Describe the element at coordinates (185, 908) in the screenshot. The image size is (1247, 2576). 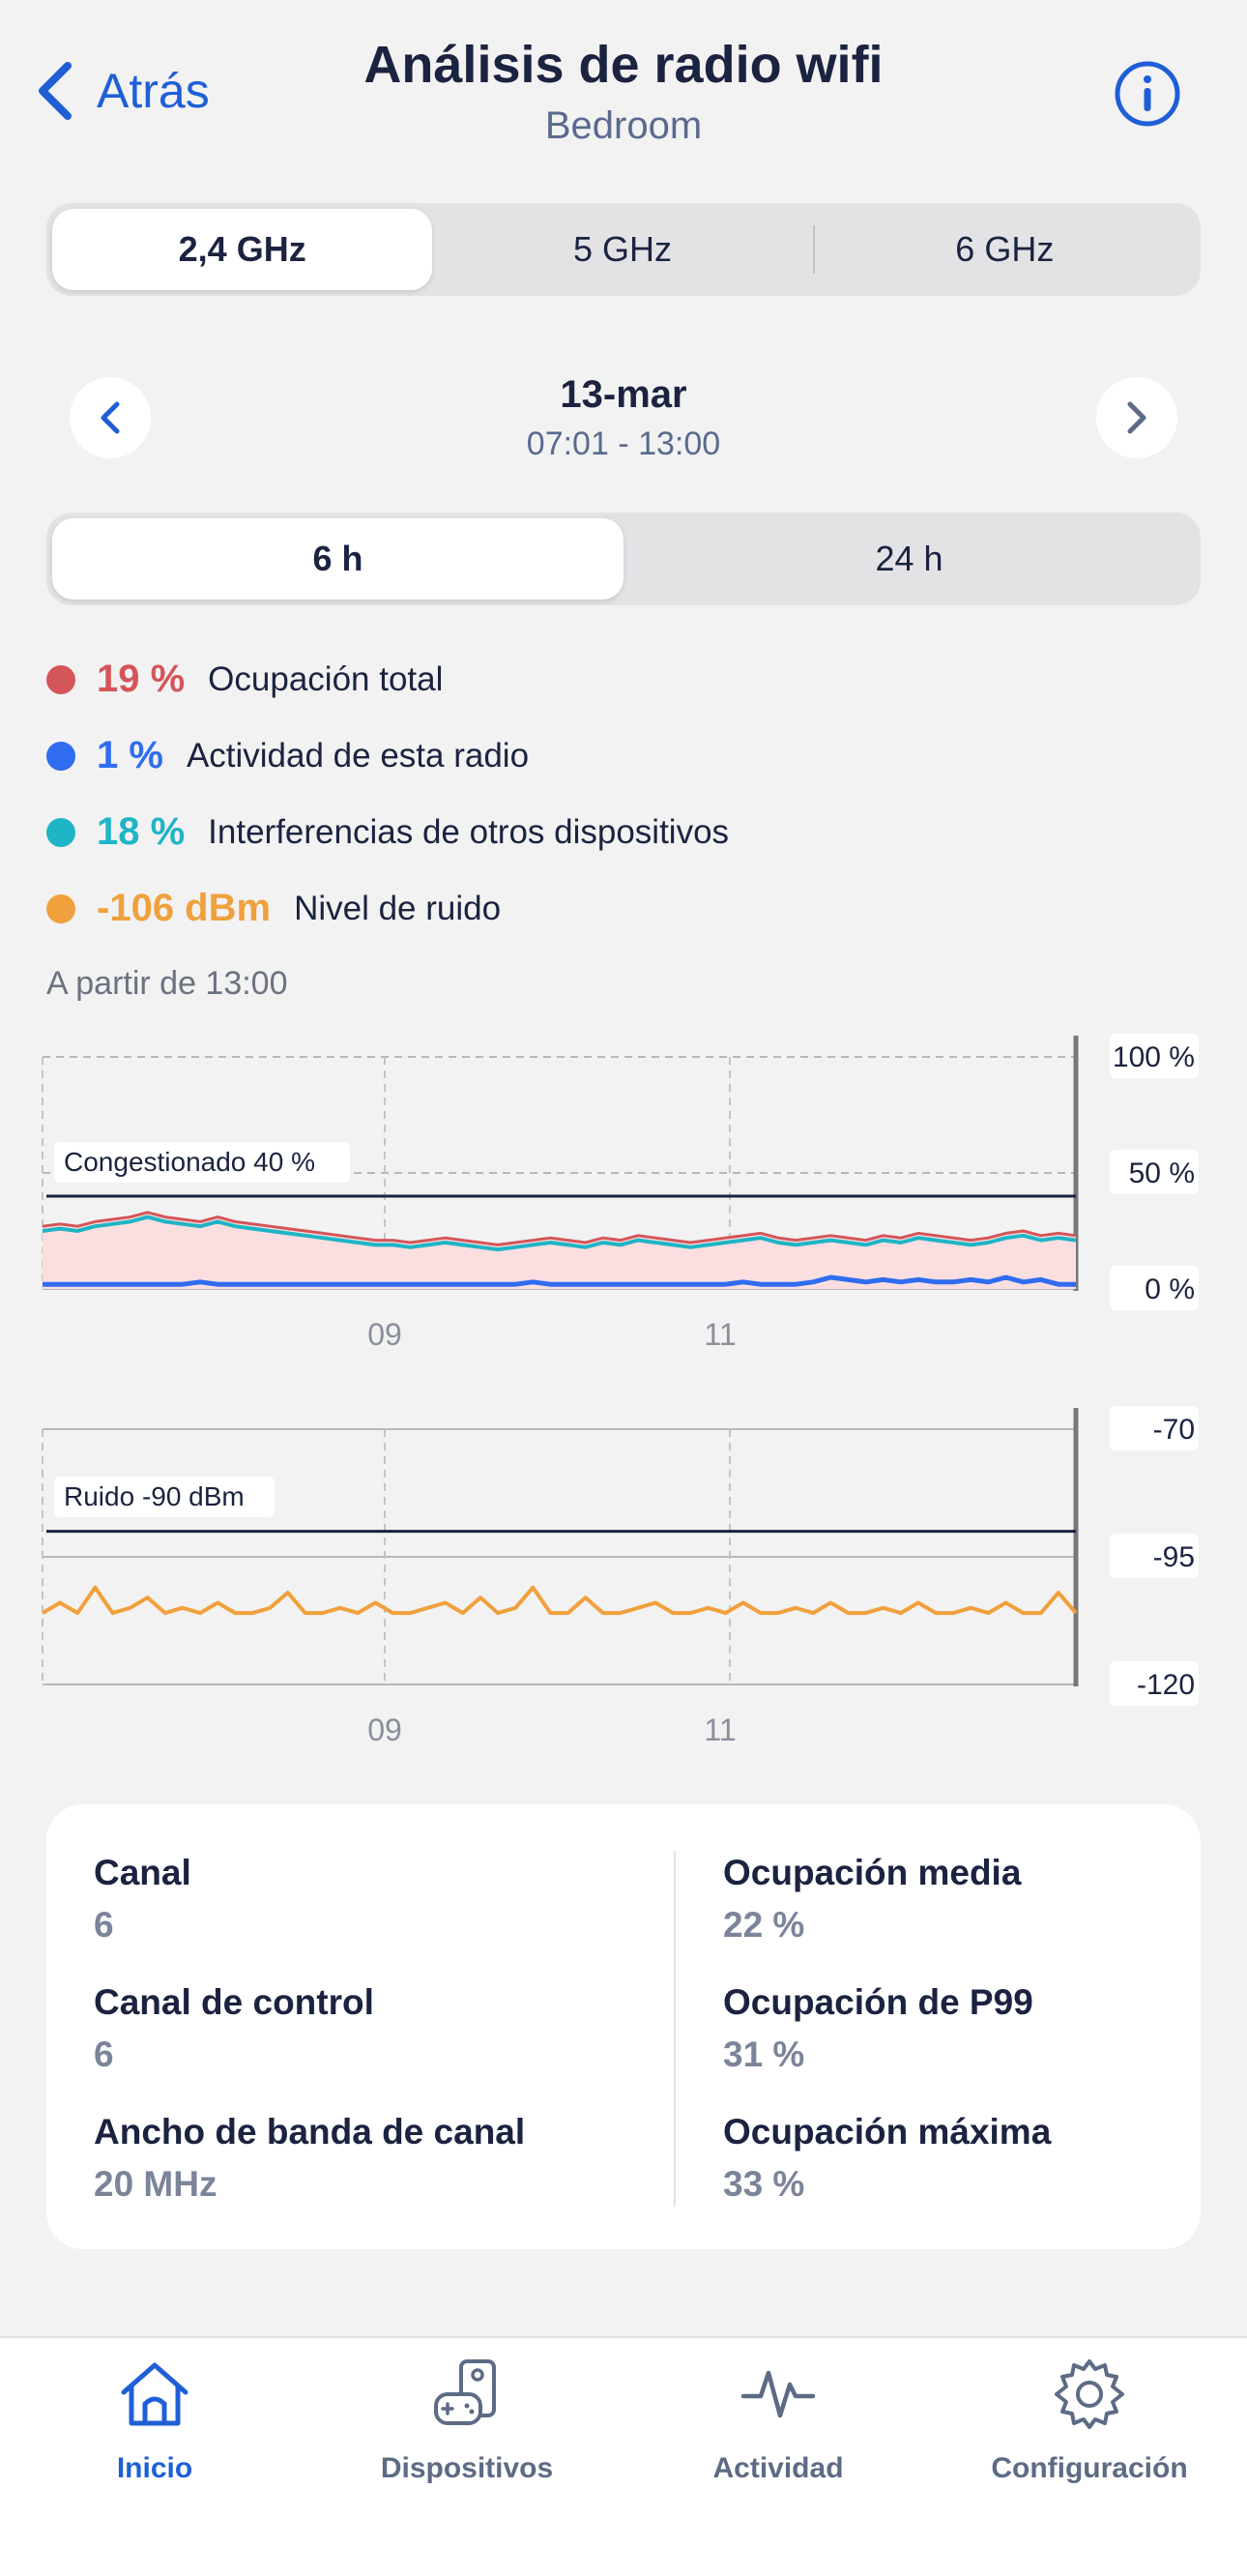
I see `legend-value: -106 dBm` at that location.